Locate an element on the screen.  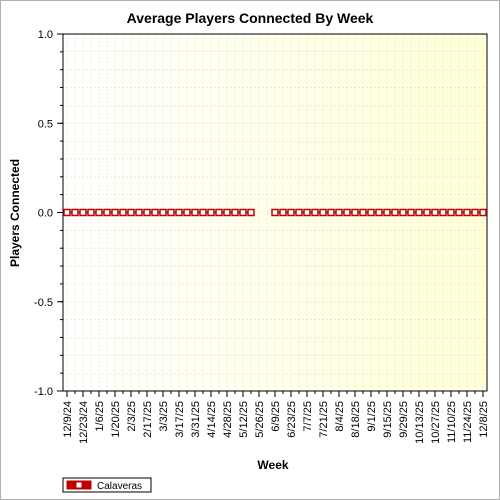
x-tick-label: 8/18/25 is located at coordinates (356, 419).